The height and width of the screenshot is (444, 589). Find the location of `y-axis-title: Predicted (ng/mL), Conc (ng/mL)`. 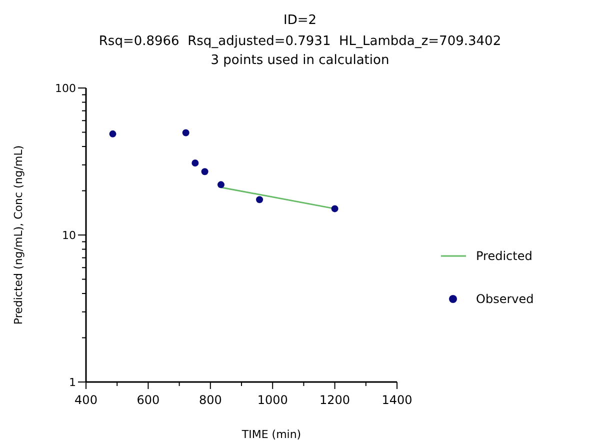

y-axis-title: Predicted (ng/mL), Conc (ng/mL) is located at coordinates (18, 235).